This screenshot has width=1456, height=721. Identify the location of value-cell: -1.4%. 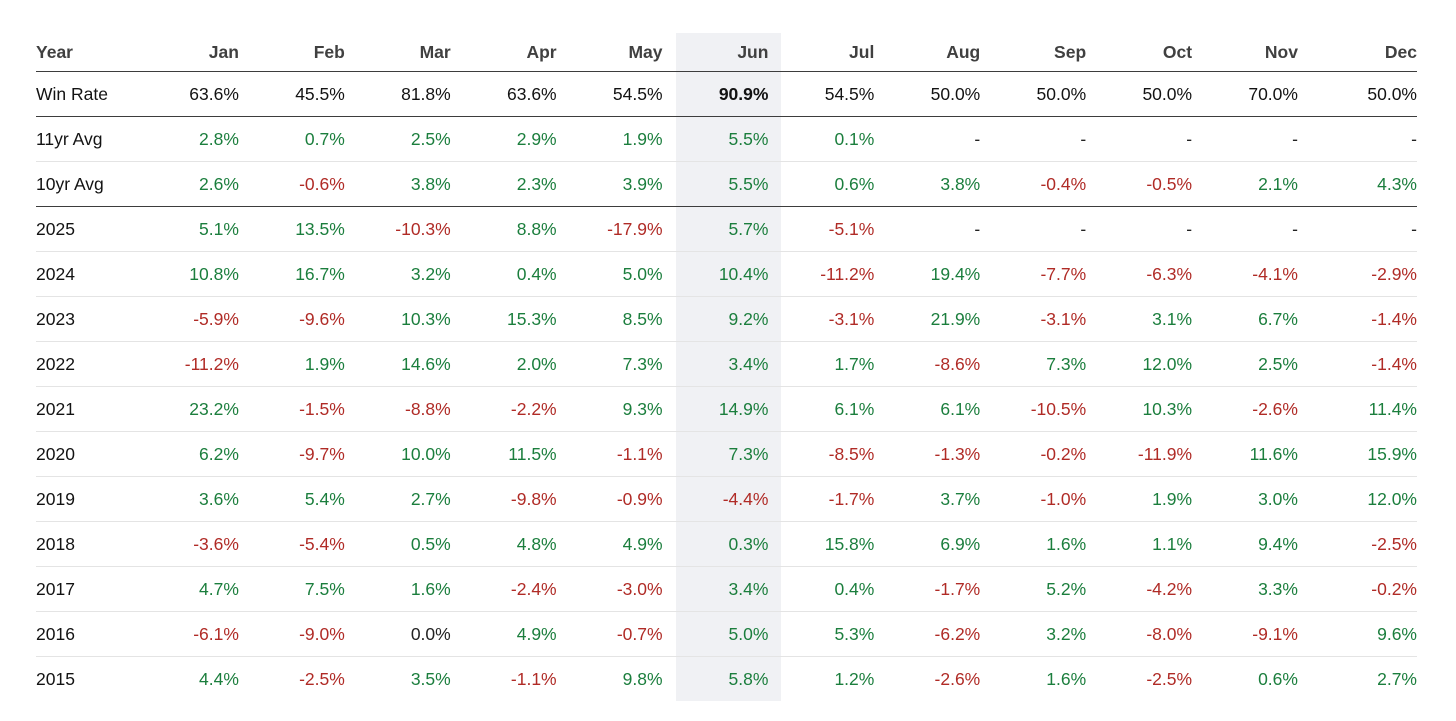
(1363, 364).